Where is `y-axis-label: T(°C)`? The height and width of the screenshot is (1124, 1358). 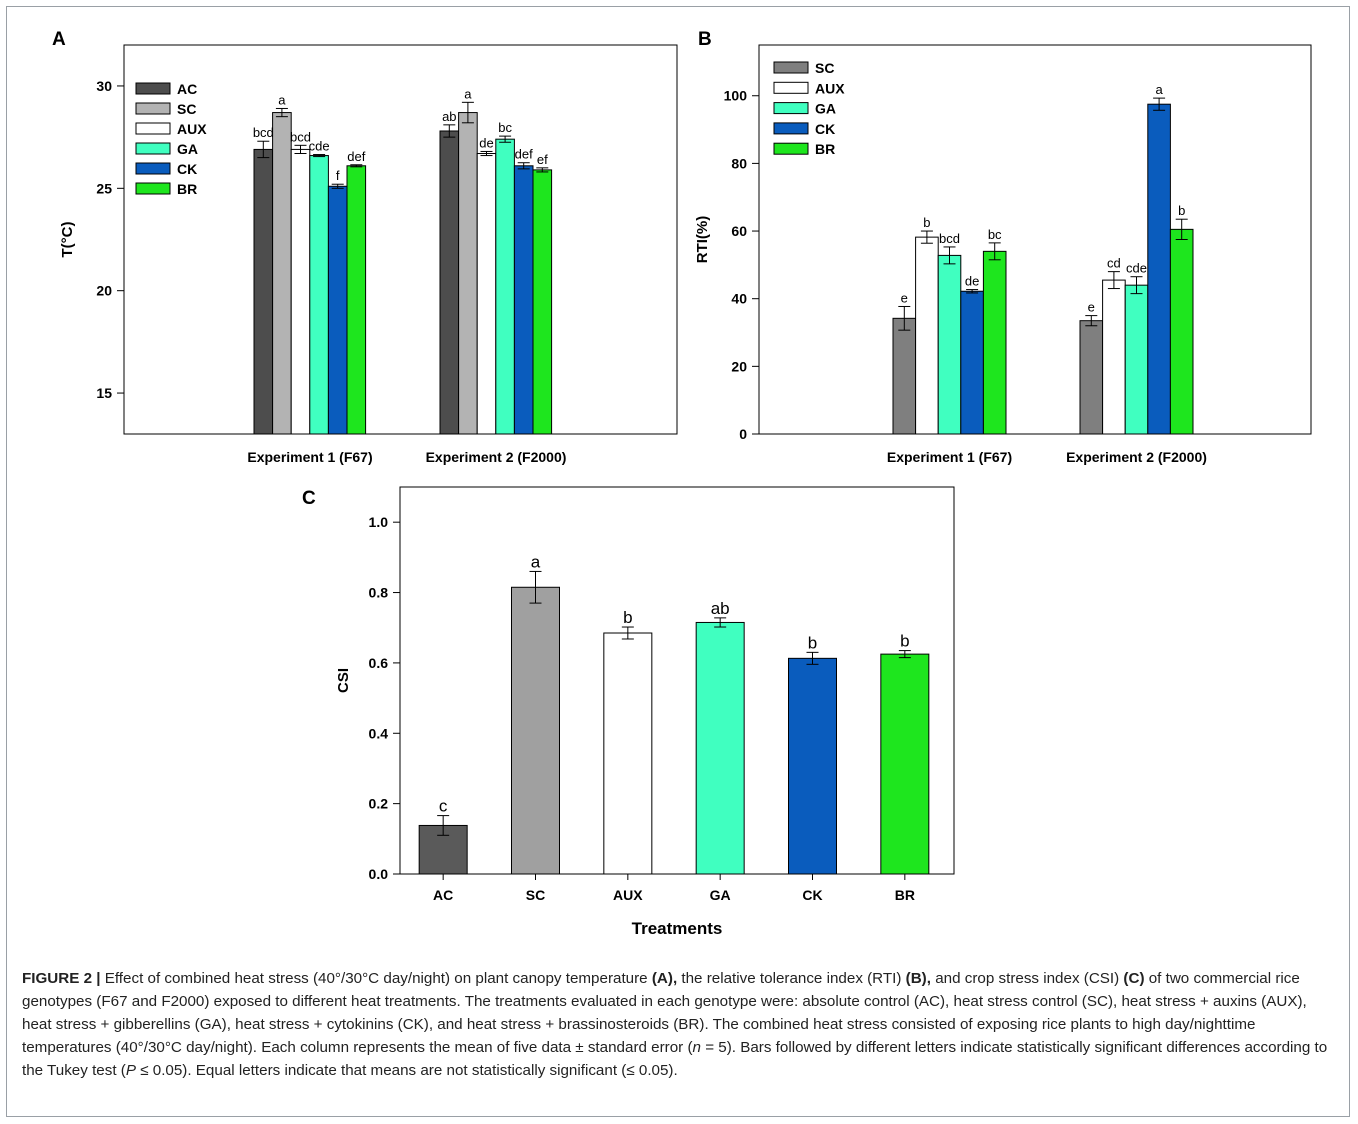 y-axis-label: T(°C) is located at coordinates (67, 240).